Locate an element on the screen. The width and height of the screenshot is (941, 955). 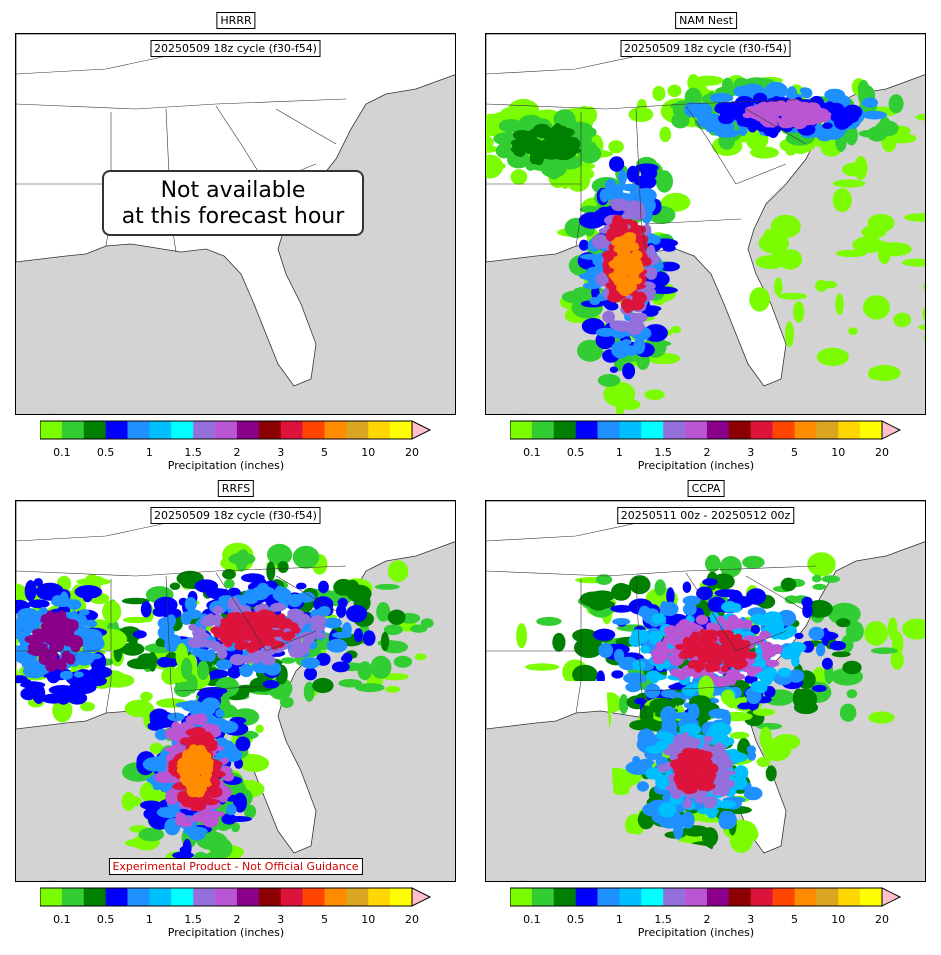
colorbar-tick-label: 5 is located at coordinates (324, 452).